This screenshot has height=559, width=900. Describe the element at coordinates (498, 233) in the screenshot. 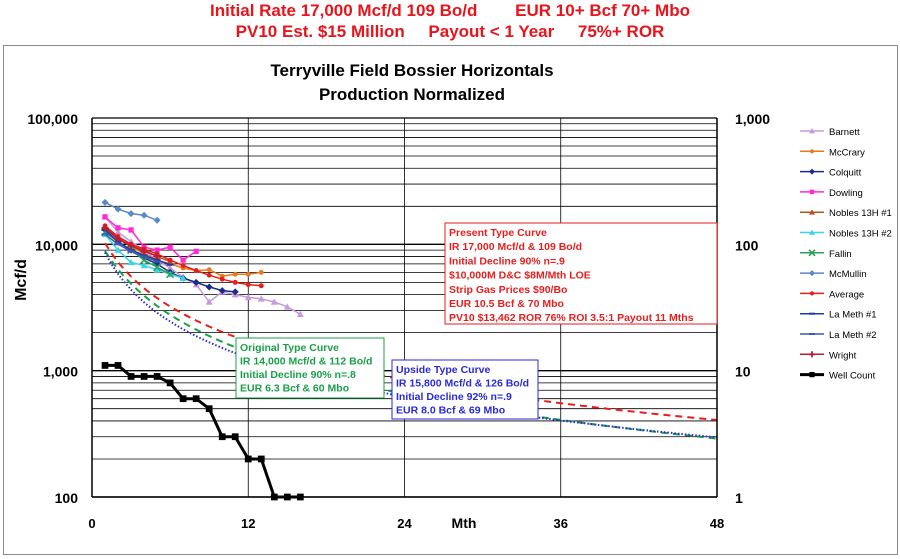

I see `annotation-line: Present Type Curve` at that location.